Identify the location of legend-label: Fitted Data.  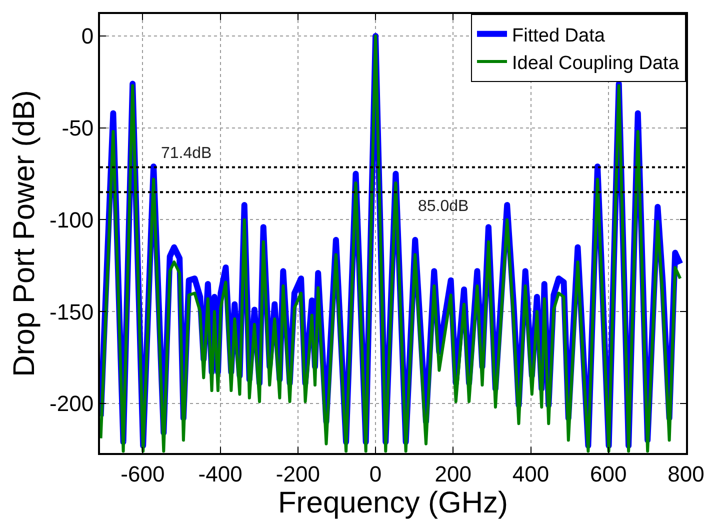
(559, 35).